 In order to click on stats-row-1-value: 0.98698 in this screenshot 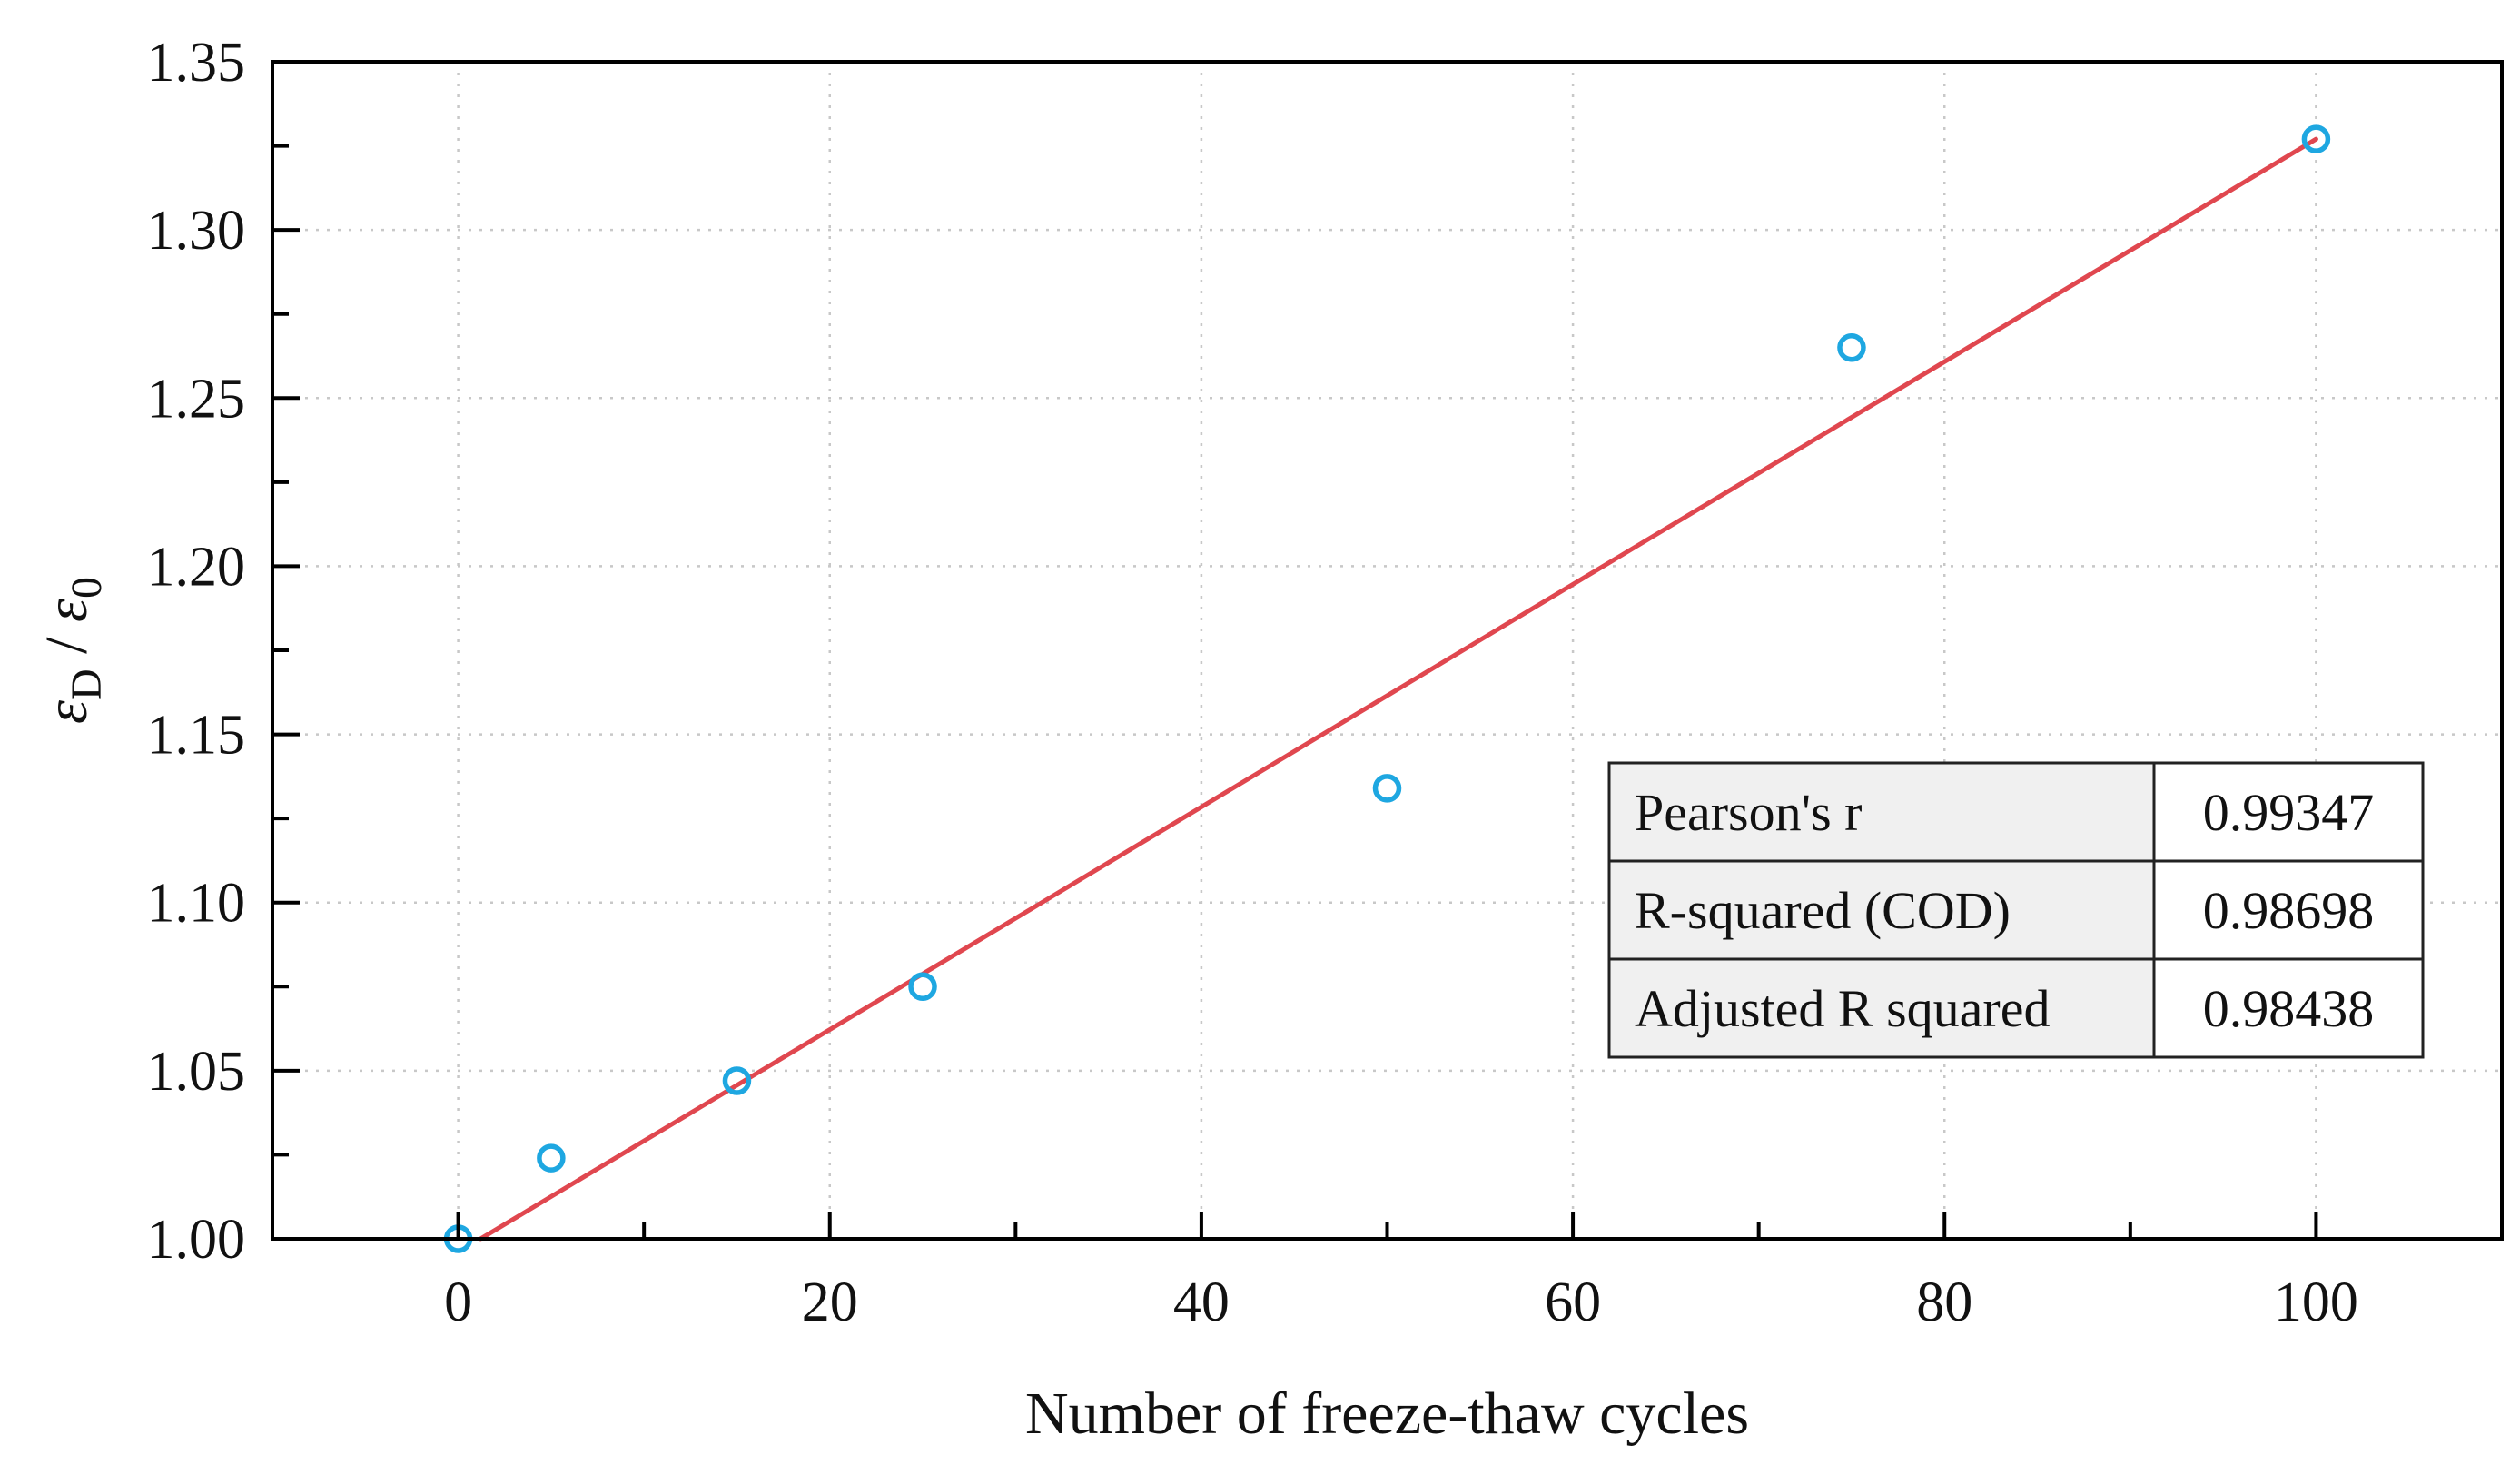, I will do `click(2289, 911)`.